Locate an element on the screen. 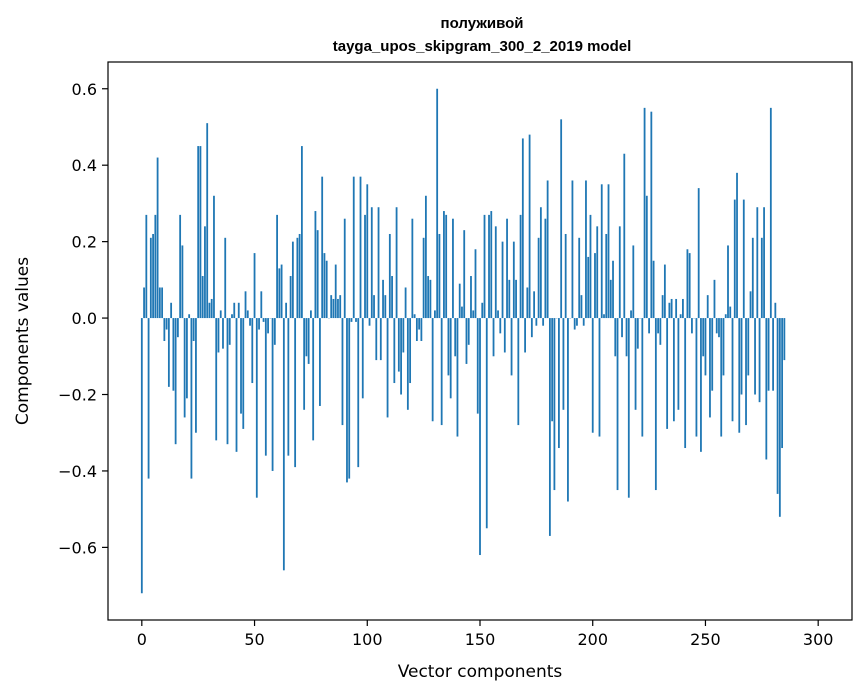 Image resolution: width=867 pixels, height=696 pixels. y-tick-label-5: 0.4 is located at coordinates (84, 165).